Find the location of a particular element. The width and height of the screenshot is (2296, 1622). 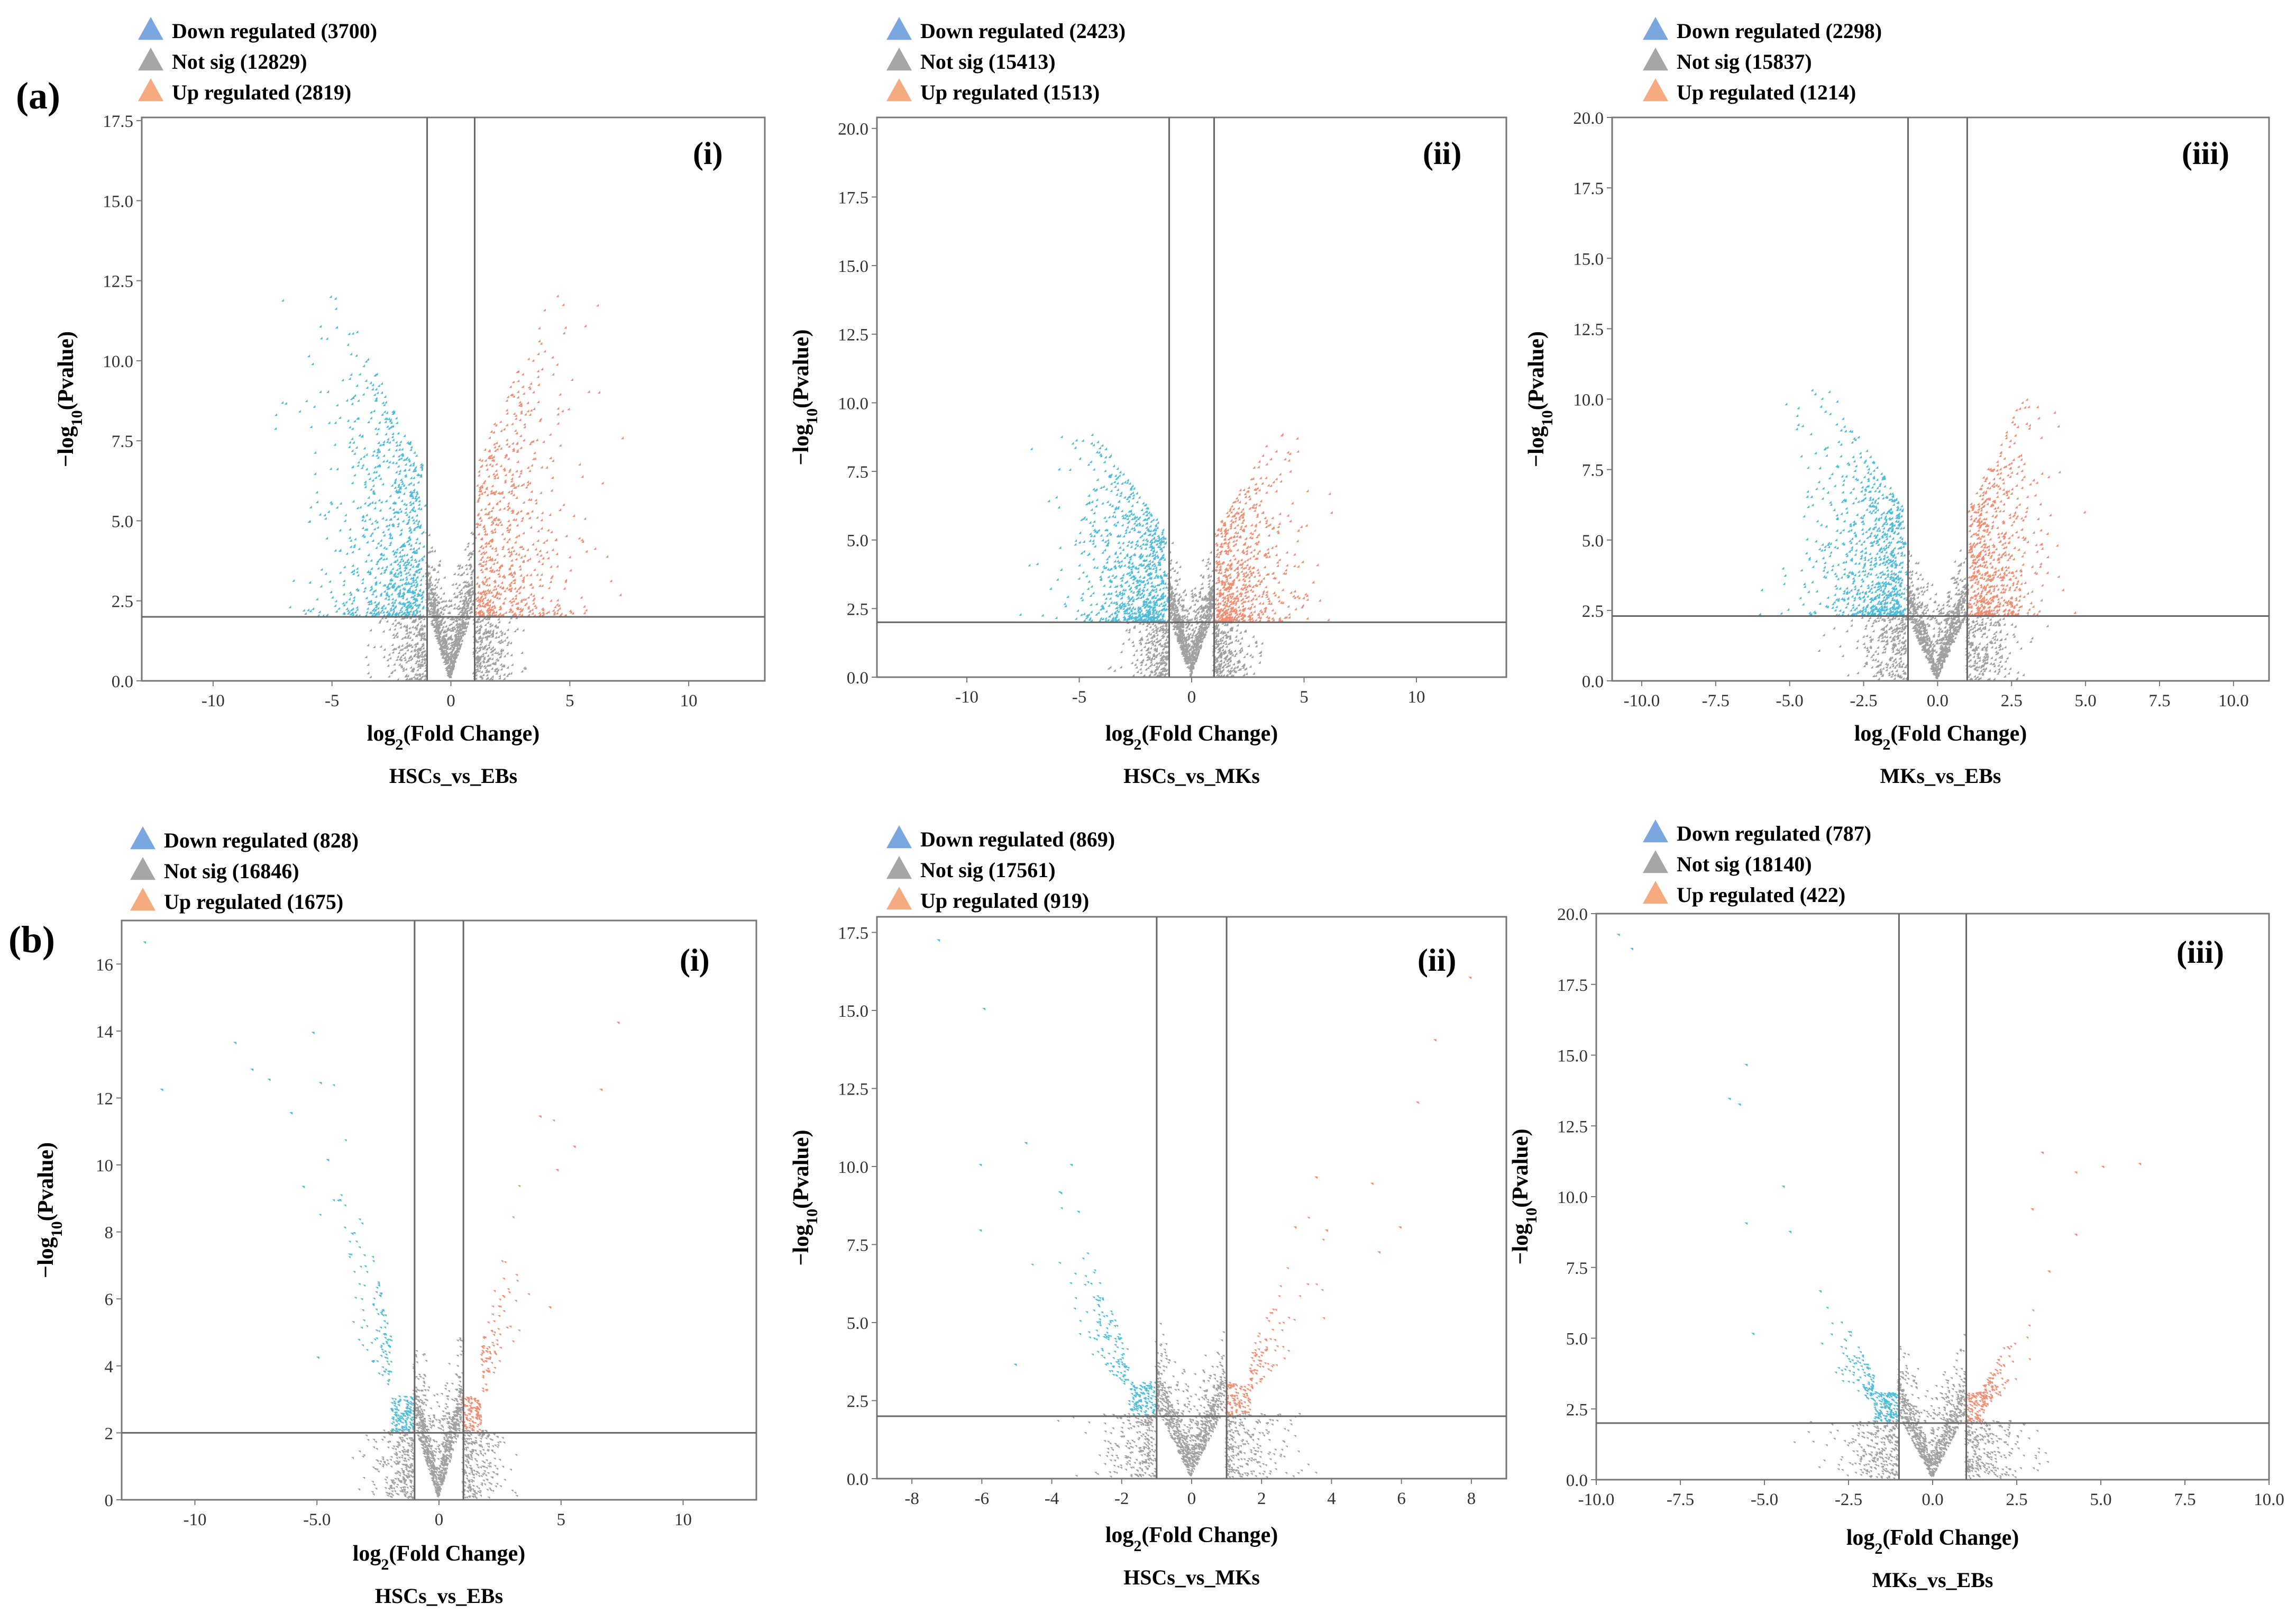

row-label-b: (b) is located at coordinates (31, 939).